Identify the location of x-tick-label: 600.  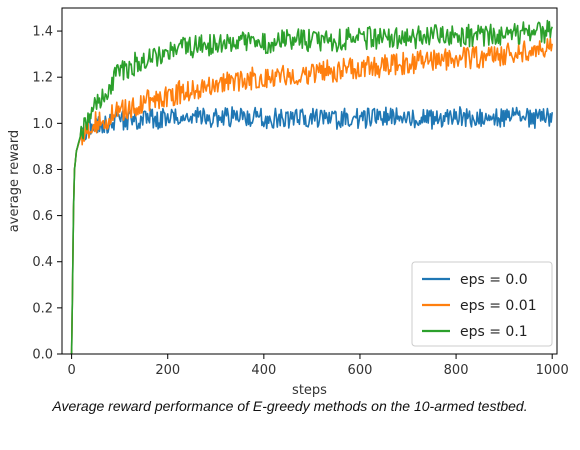
(360, 370).